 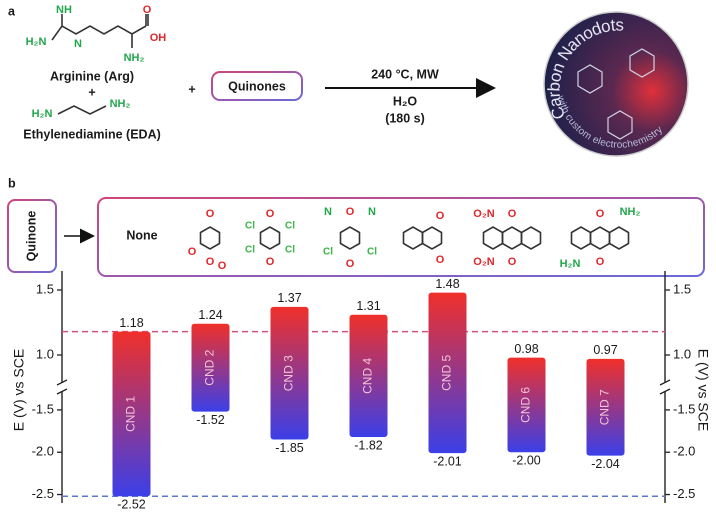 I want to click on value-label: -1.52, so click(x=210, y=420).